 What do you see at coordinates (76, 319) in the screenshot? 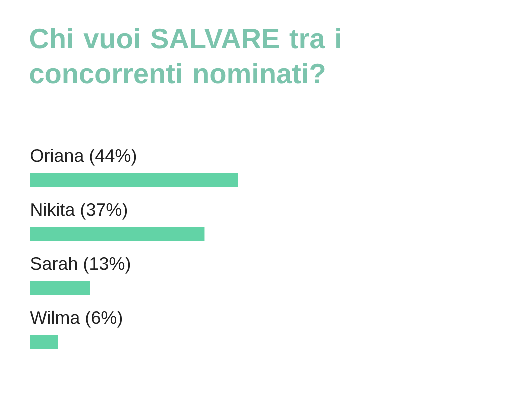
I see `y-tick-label: Wilma (6%)` at bounding box center [76, 319].